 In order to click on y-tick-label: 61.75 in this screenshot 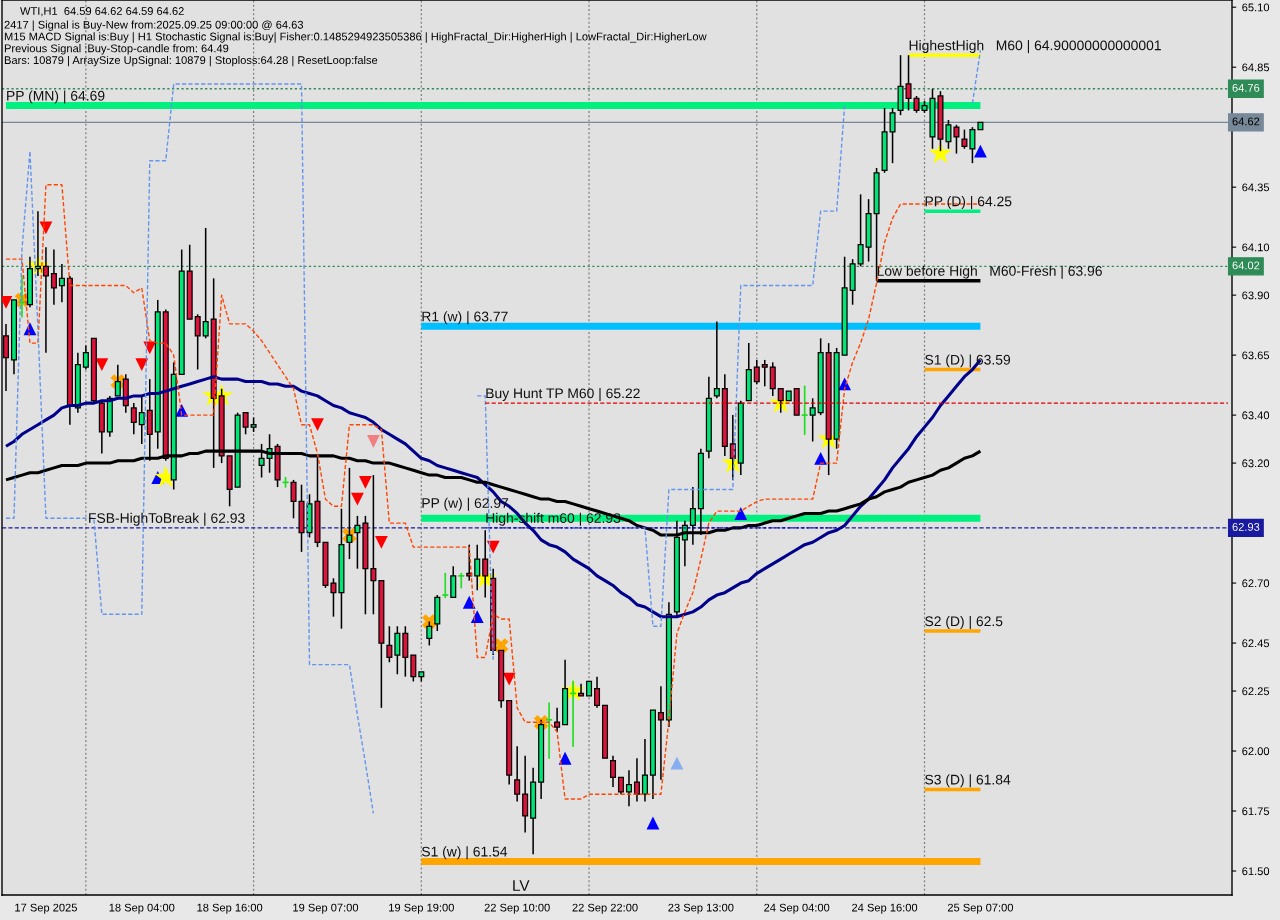, I will do `click(1256, 811)`.